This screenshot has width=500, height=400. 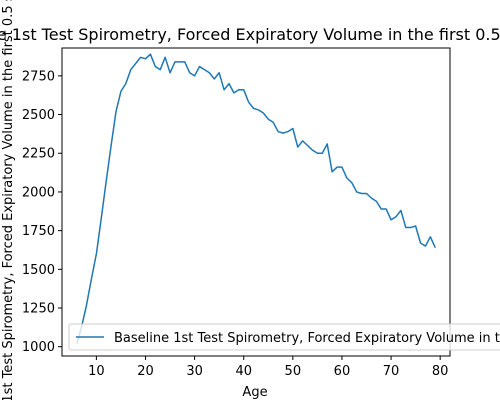 I want to click on x-tick-label: 50, so click(x=293, y=371).